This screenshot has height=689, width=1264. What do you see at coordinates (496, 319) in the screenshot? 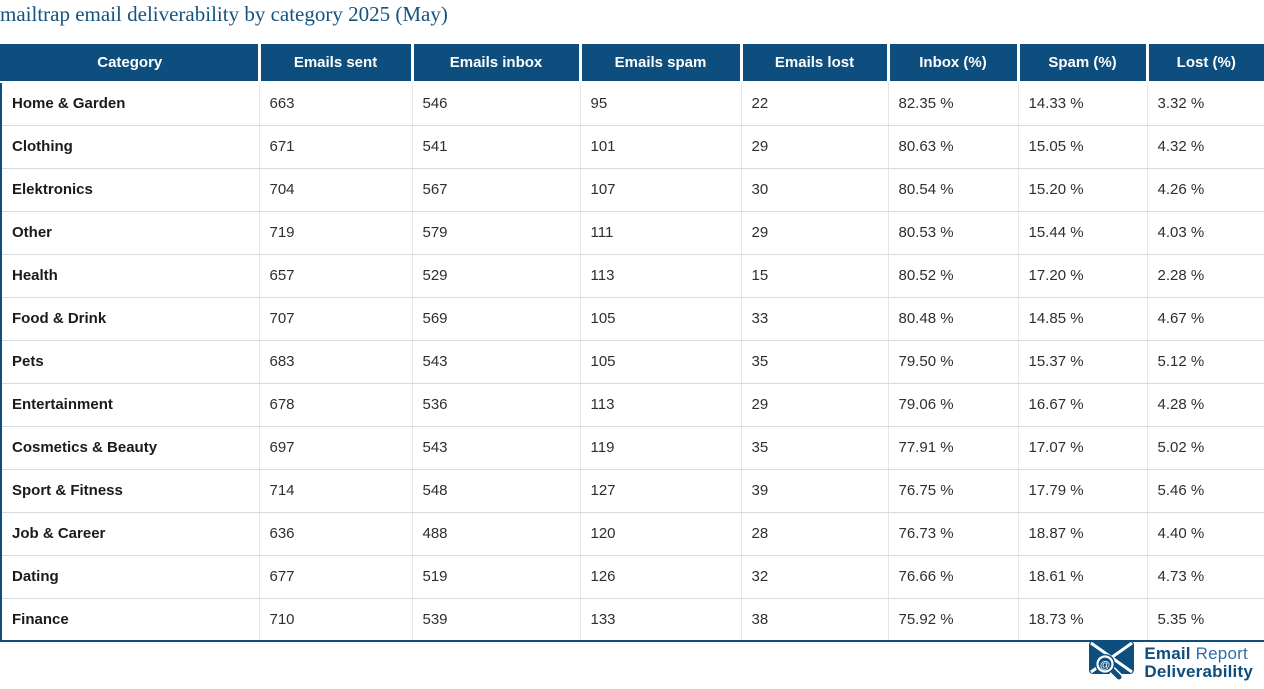
I see `value-cell-emails-inbox: 569` at bounding box center [496, 319].